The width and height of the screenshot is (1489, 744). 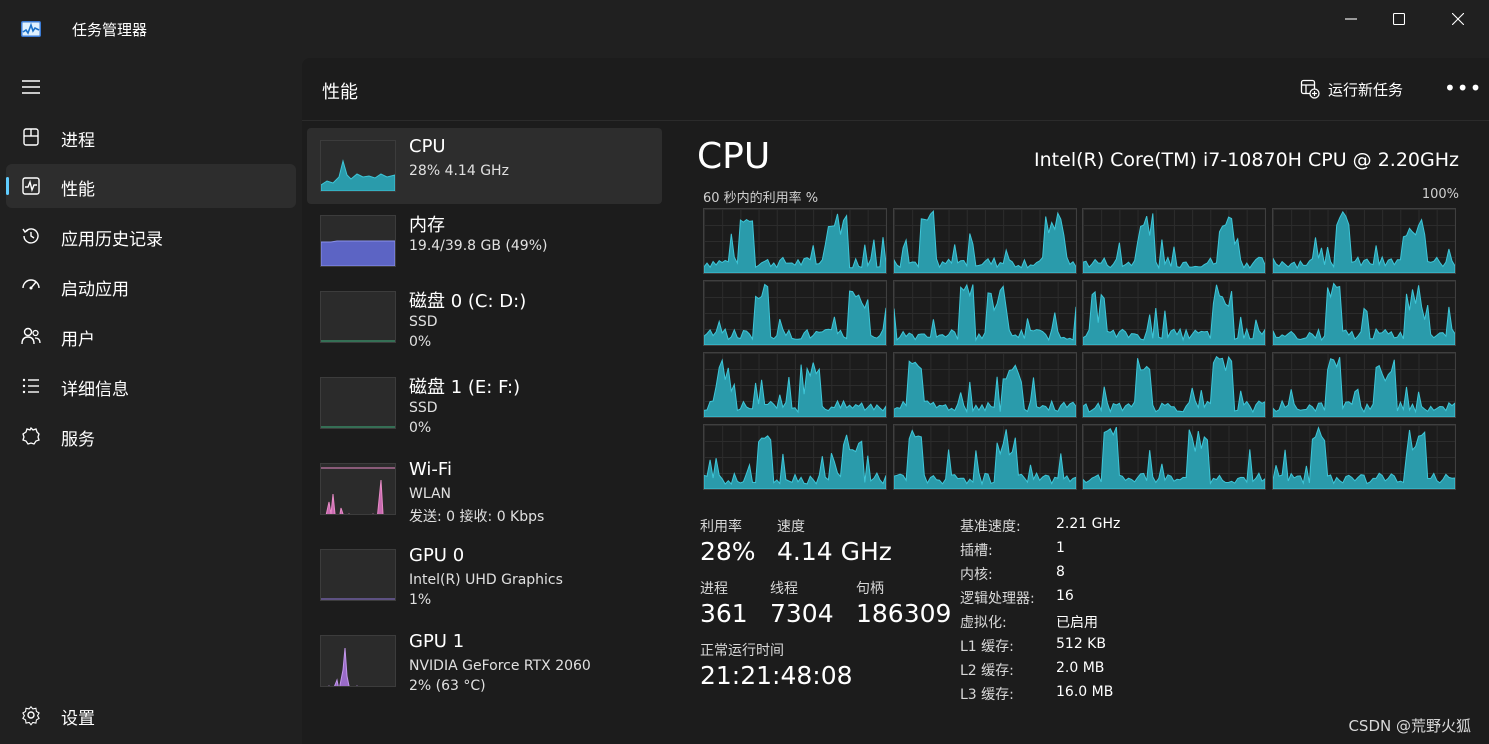 What do you see at coordinates (468, 301) in the screenshot?
I see `perf-item-title: 磁盘 0 (C: D:)` at bounding box center [468, 301].